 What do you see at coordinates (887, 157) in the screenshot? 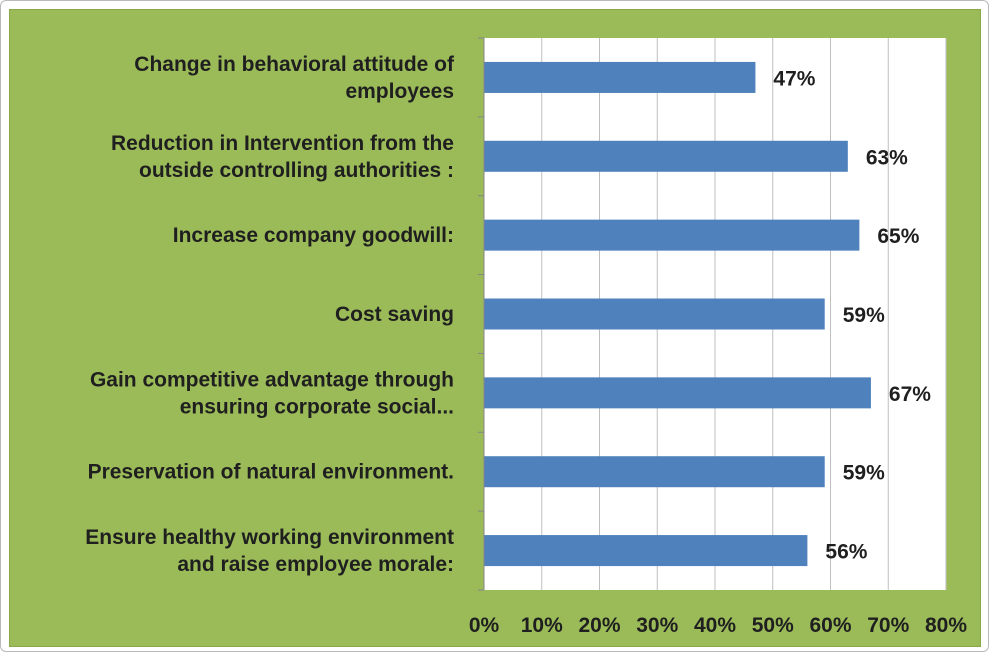
I see `data-label: 63%` at bounding box center [887, 157].